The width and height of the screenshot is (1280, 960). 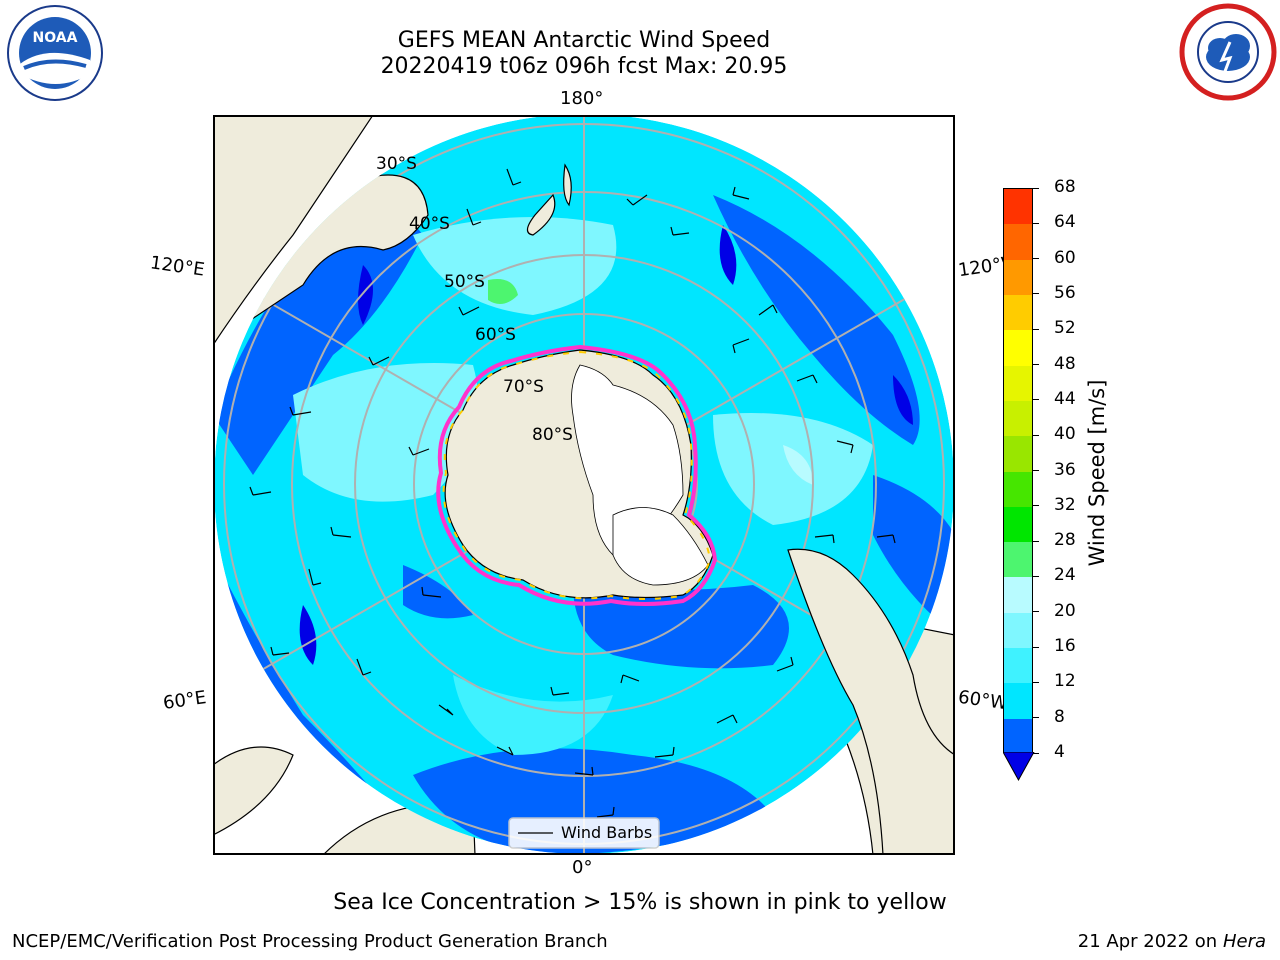 What do you see at coordinates (1244, 941) in the screenshot?
I see `footer-host: Hera` at bounding box center [1244, 941].